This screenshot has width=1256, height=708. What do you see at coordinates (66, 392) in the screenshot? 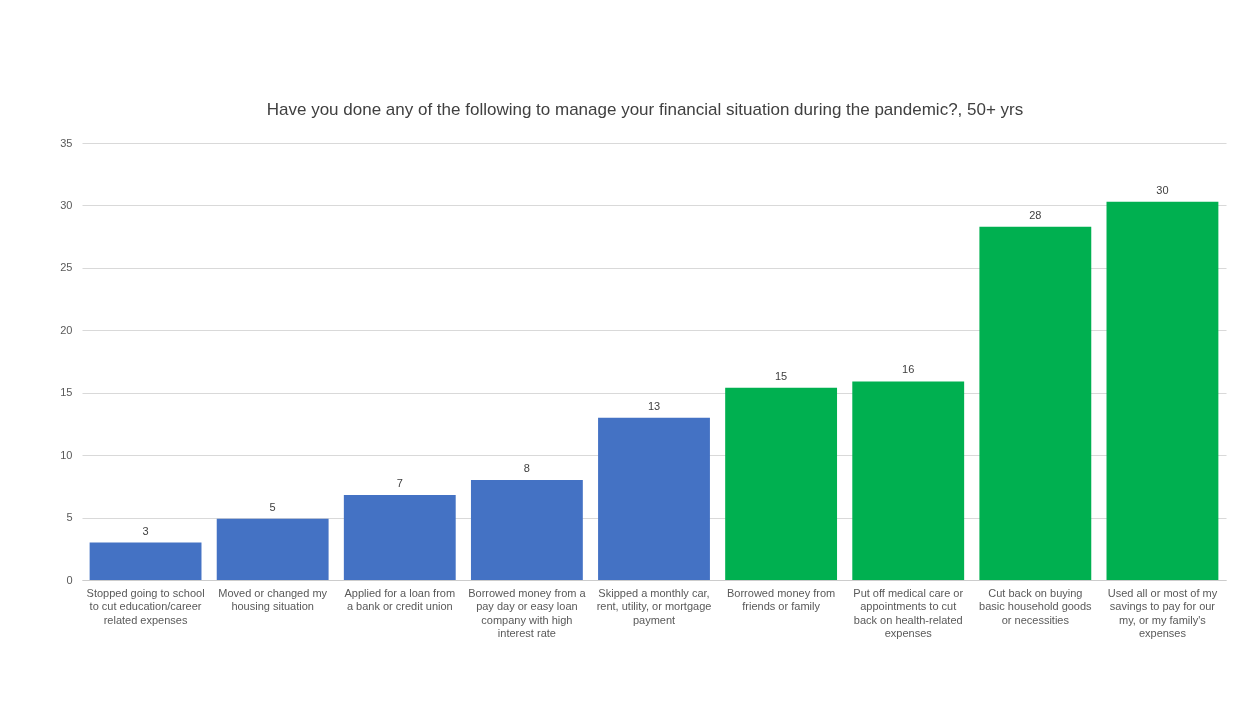
I see `y-tick-label: 15` at bounding box center [66, 392].